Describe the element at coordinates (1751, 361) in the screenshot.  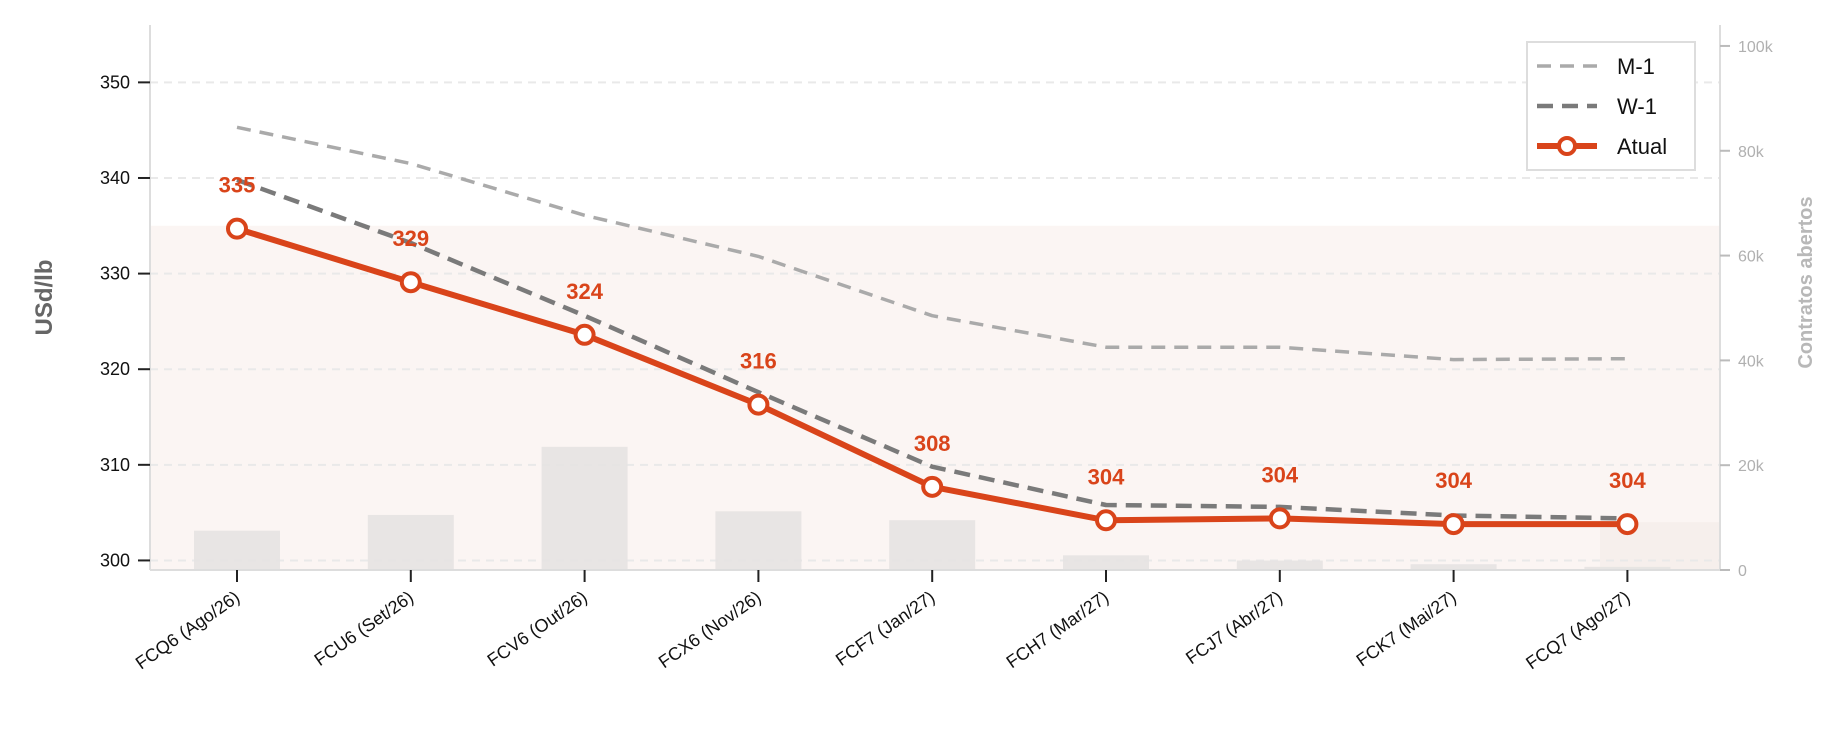
I see `y2-tick-label: 40k` at that location.